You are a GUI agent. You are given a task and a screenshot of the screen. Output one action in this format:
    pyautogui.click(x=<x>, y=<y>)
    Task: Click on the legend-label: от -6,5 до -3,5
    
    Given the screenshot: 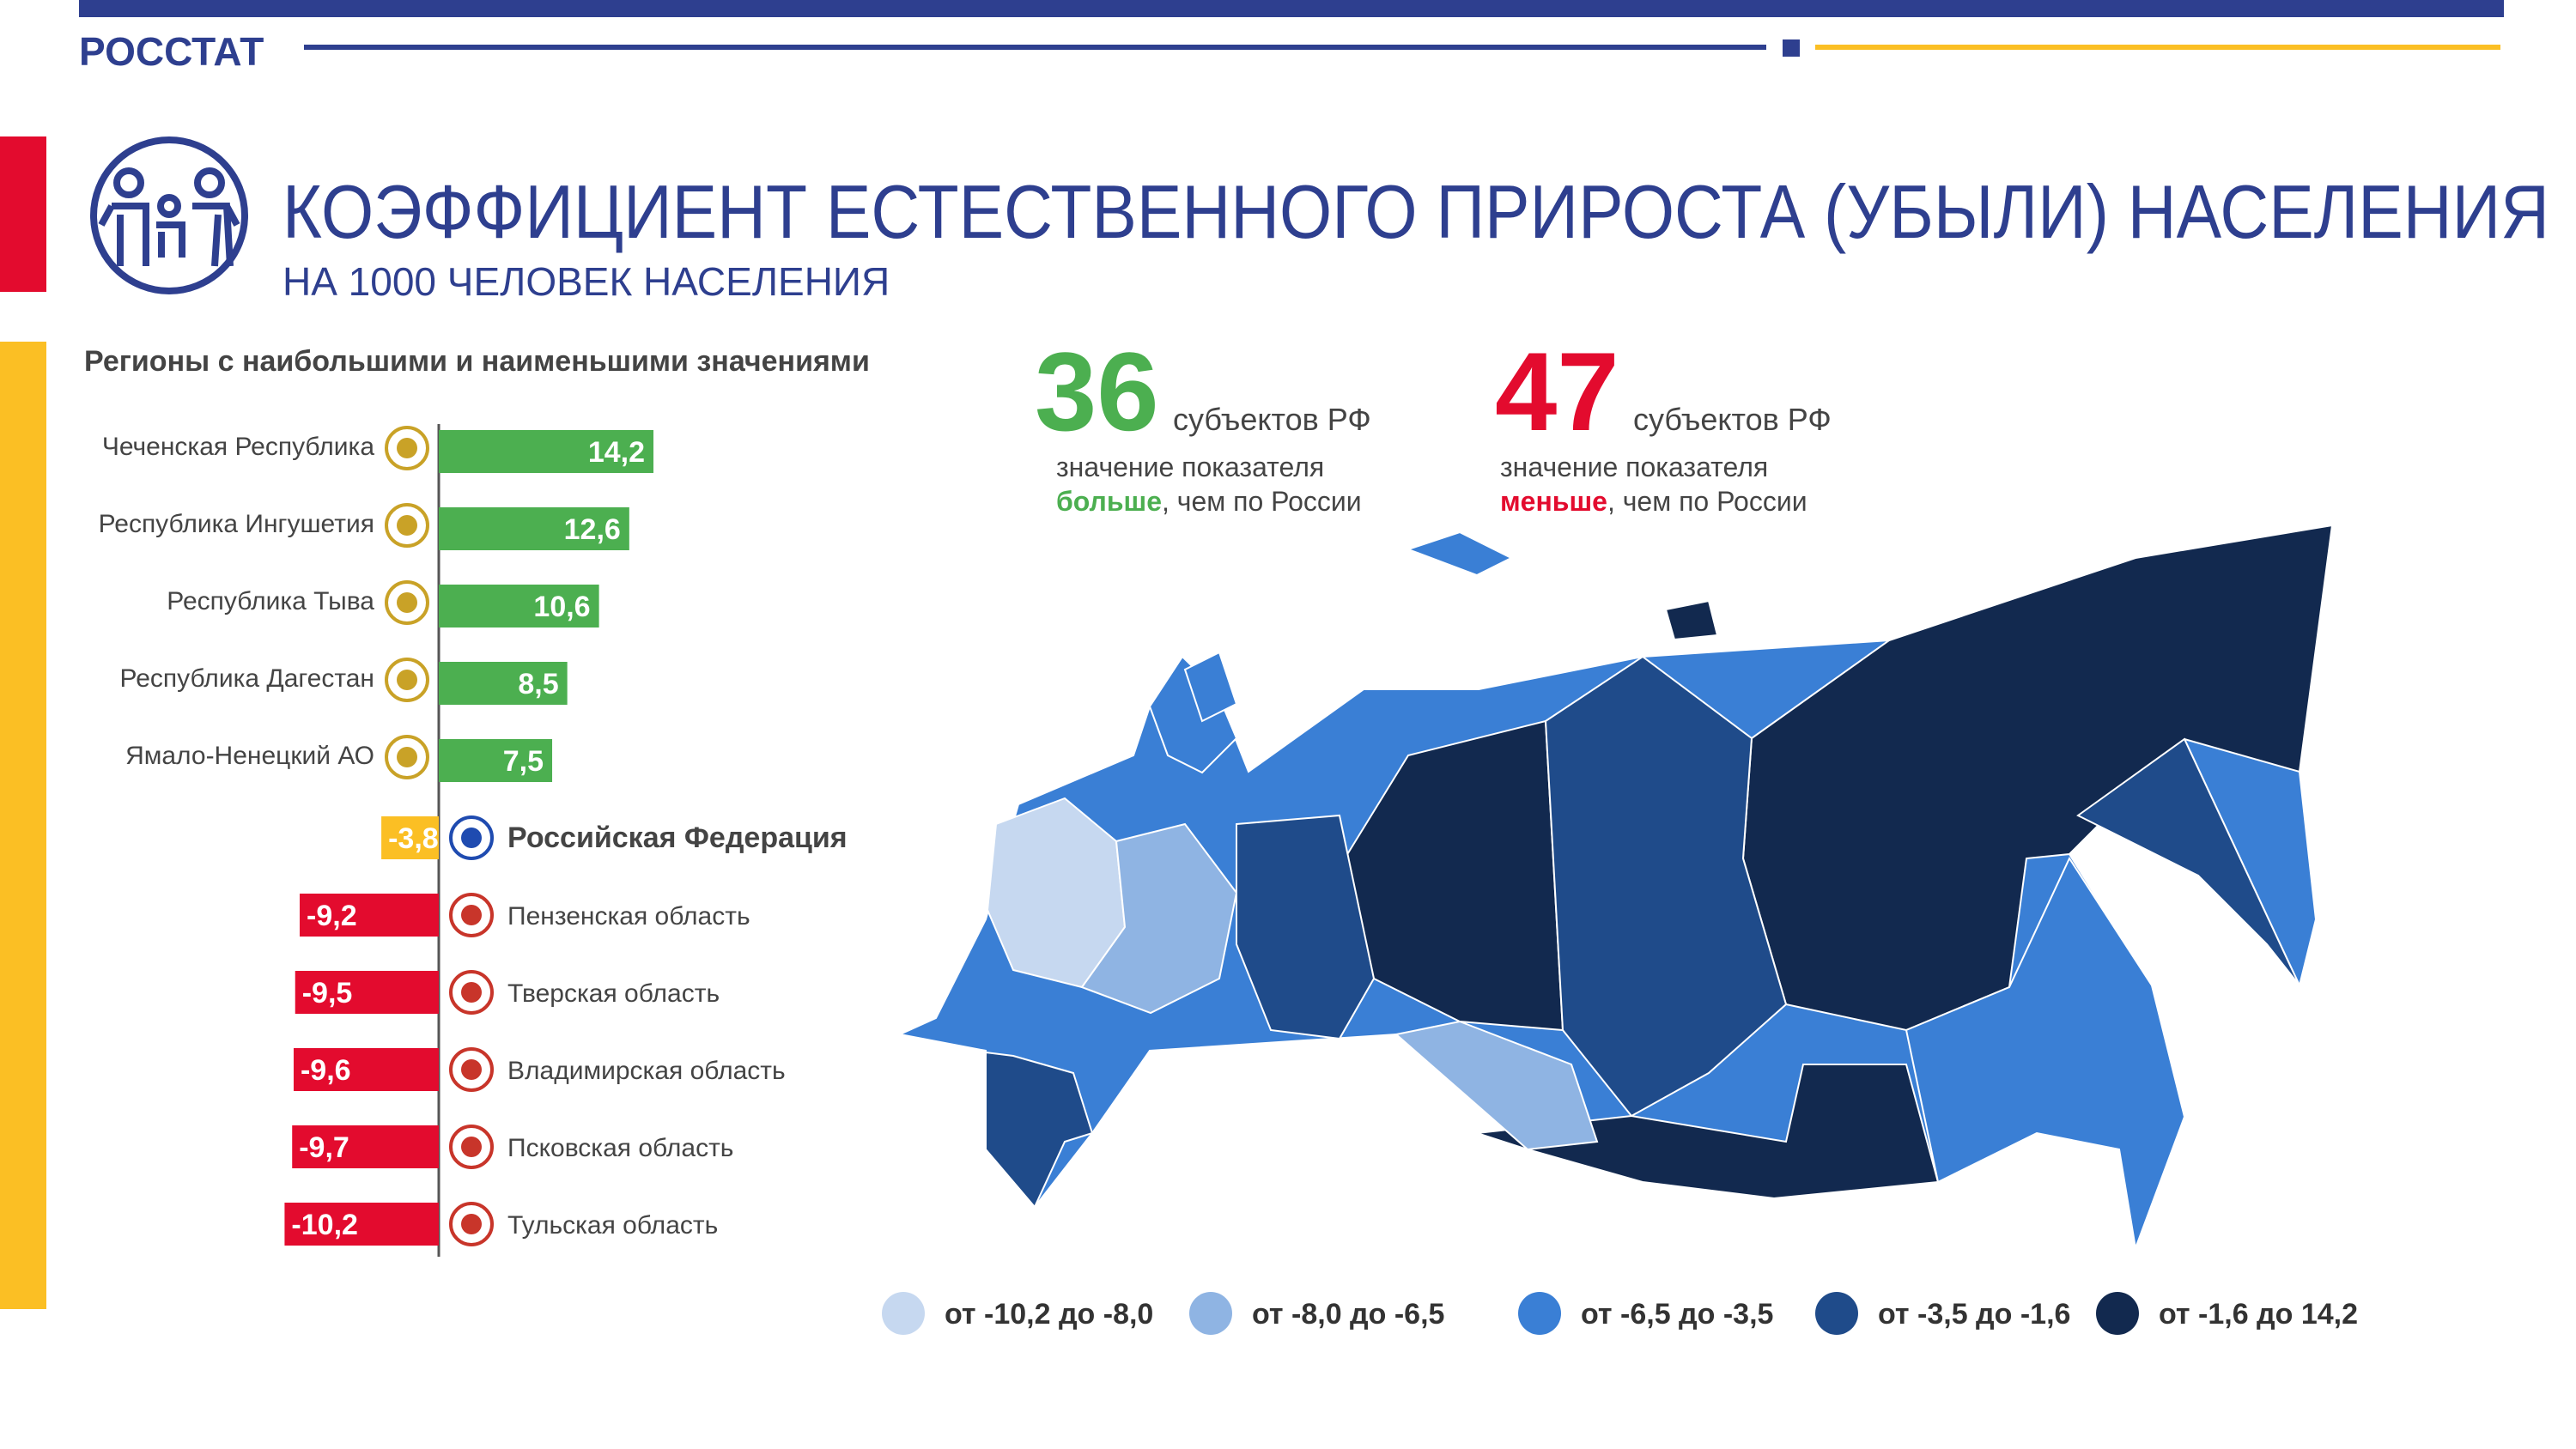 What is the action you would take?
    pyautogui.click(x=1677, y=1314)
    